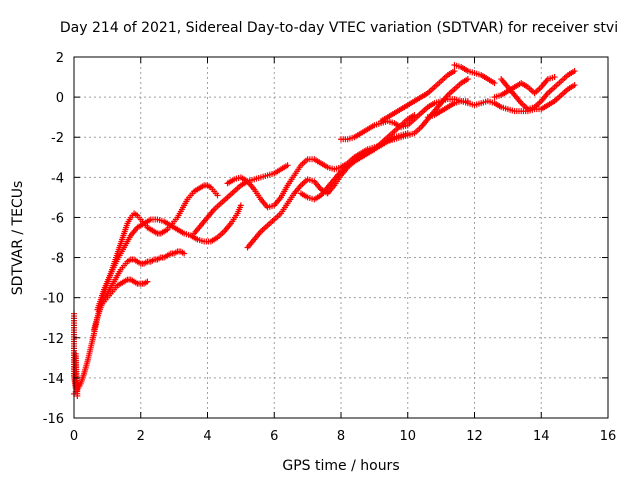  What do you see at coordinates (53, 339) in the screenshot?
I see `y-tick-label: -12` at bounding box center [53, 339].